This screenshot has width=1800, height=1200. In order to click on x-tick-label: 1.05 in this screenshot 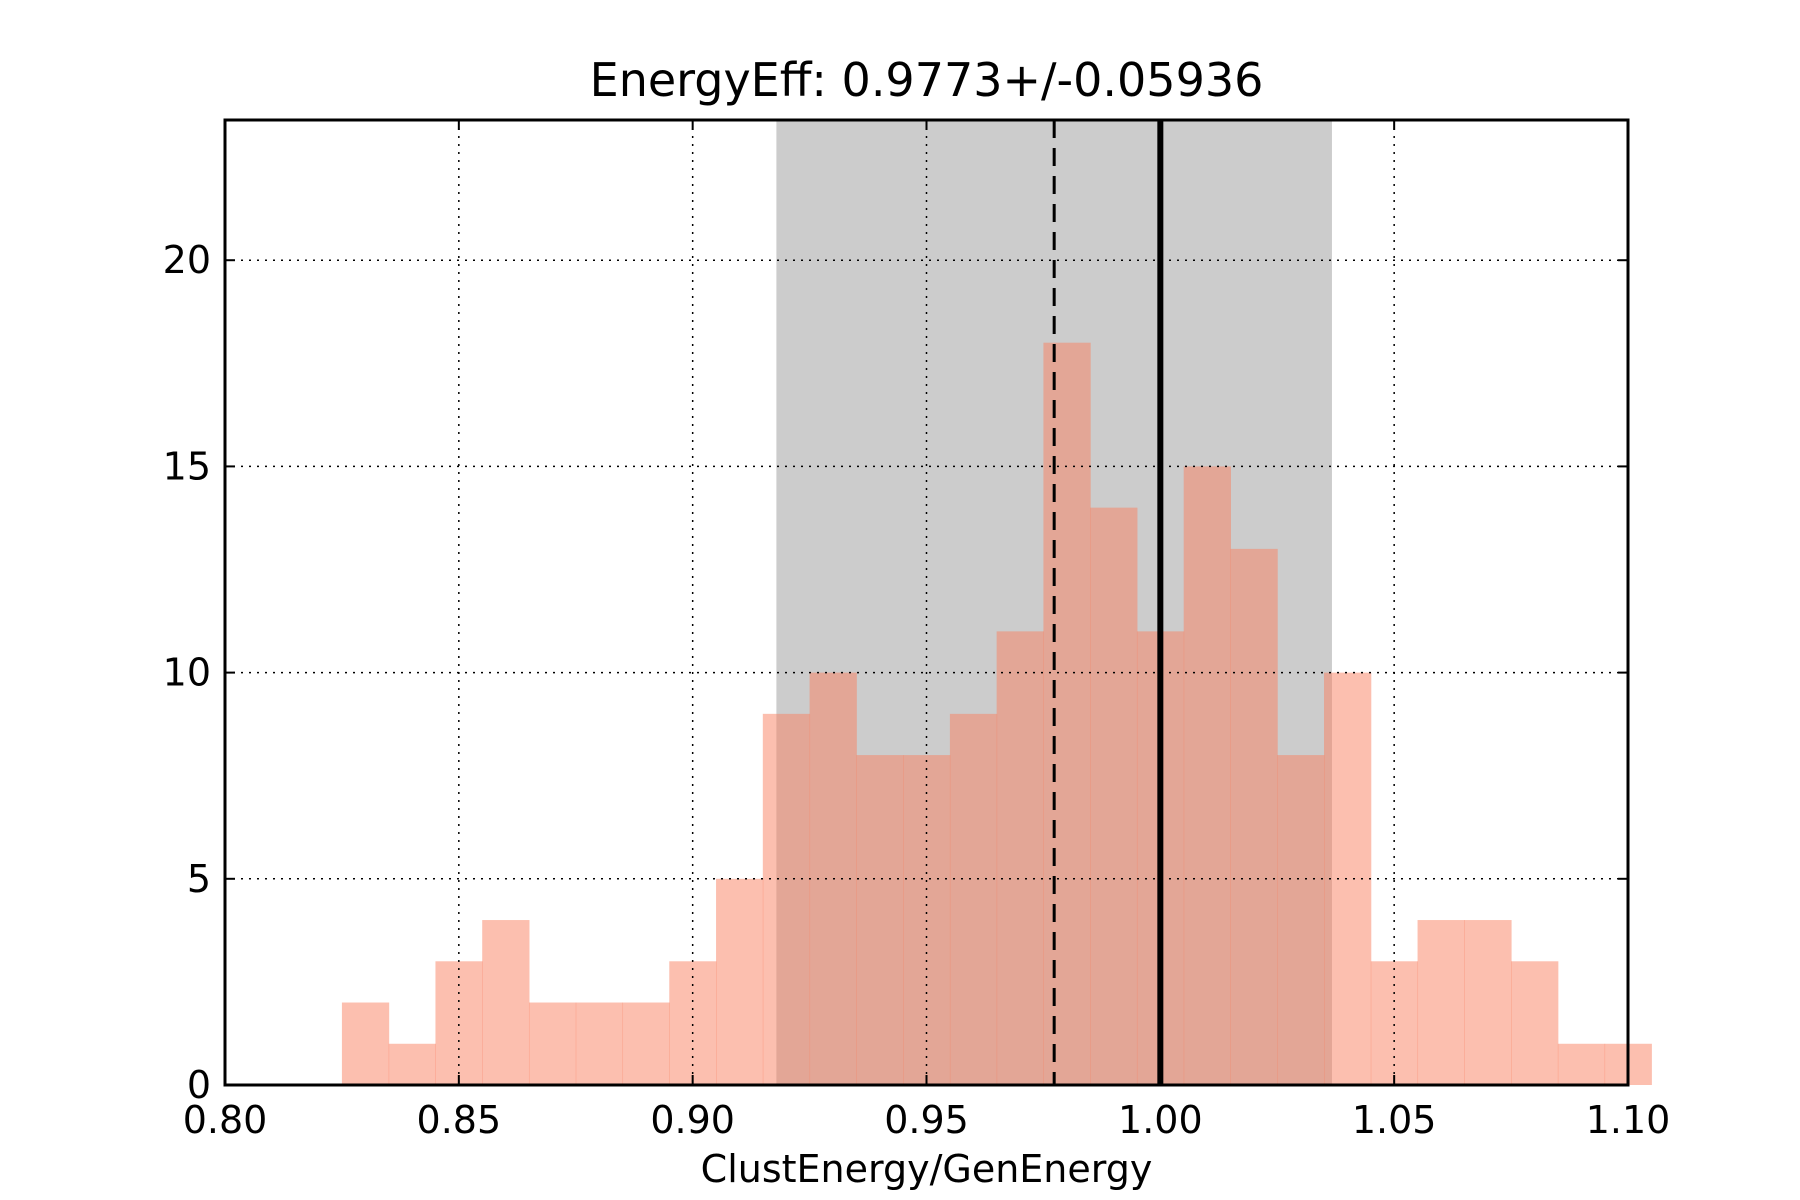, I will do `click(1394, 1120)`.